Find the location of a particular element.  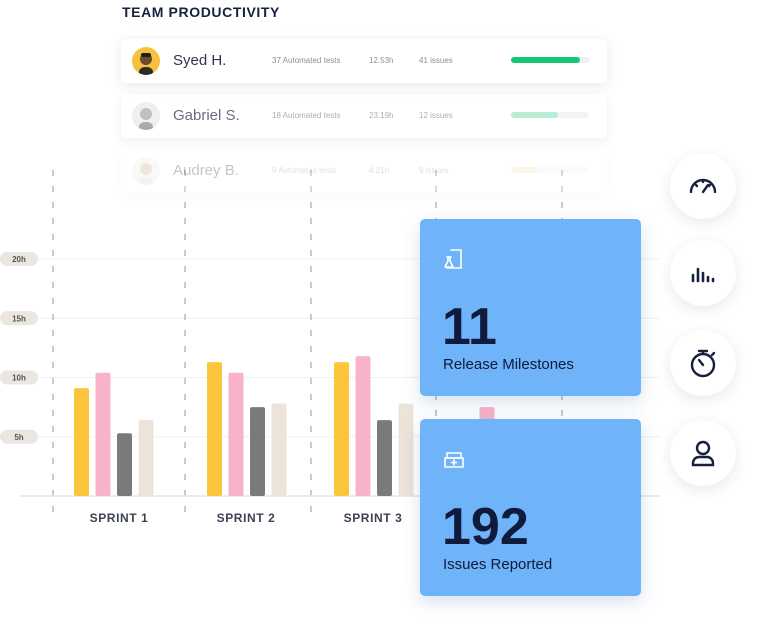

stopwatch-icon is located at coordinates (703, 363).